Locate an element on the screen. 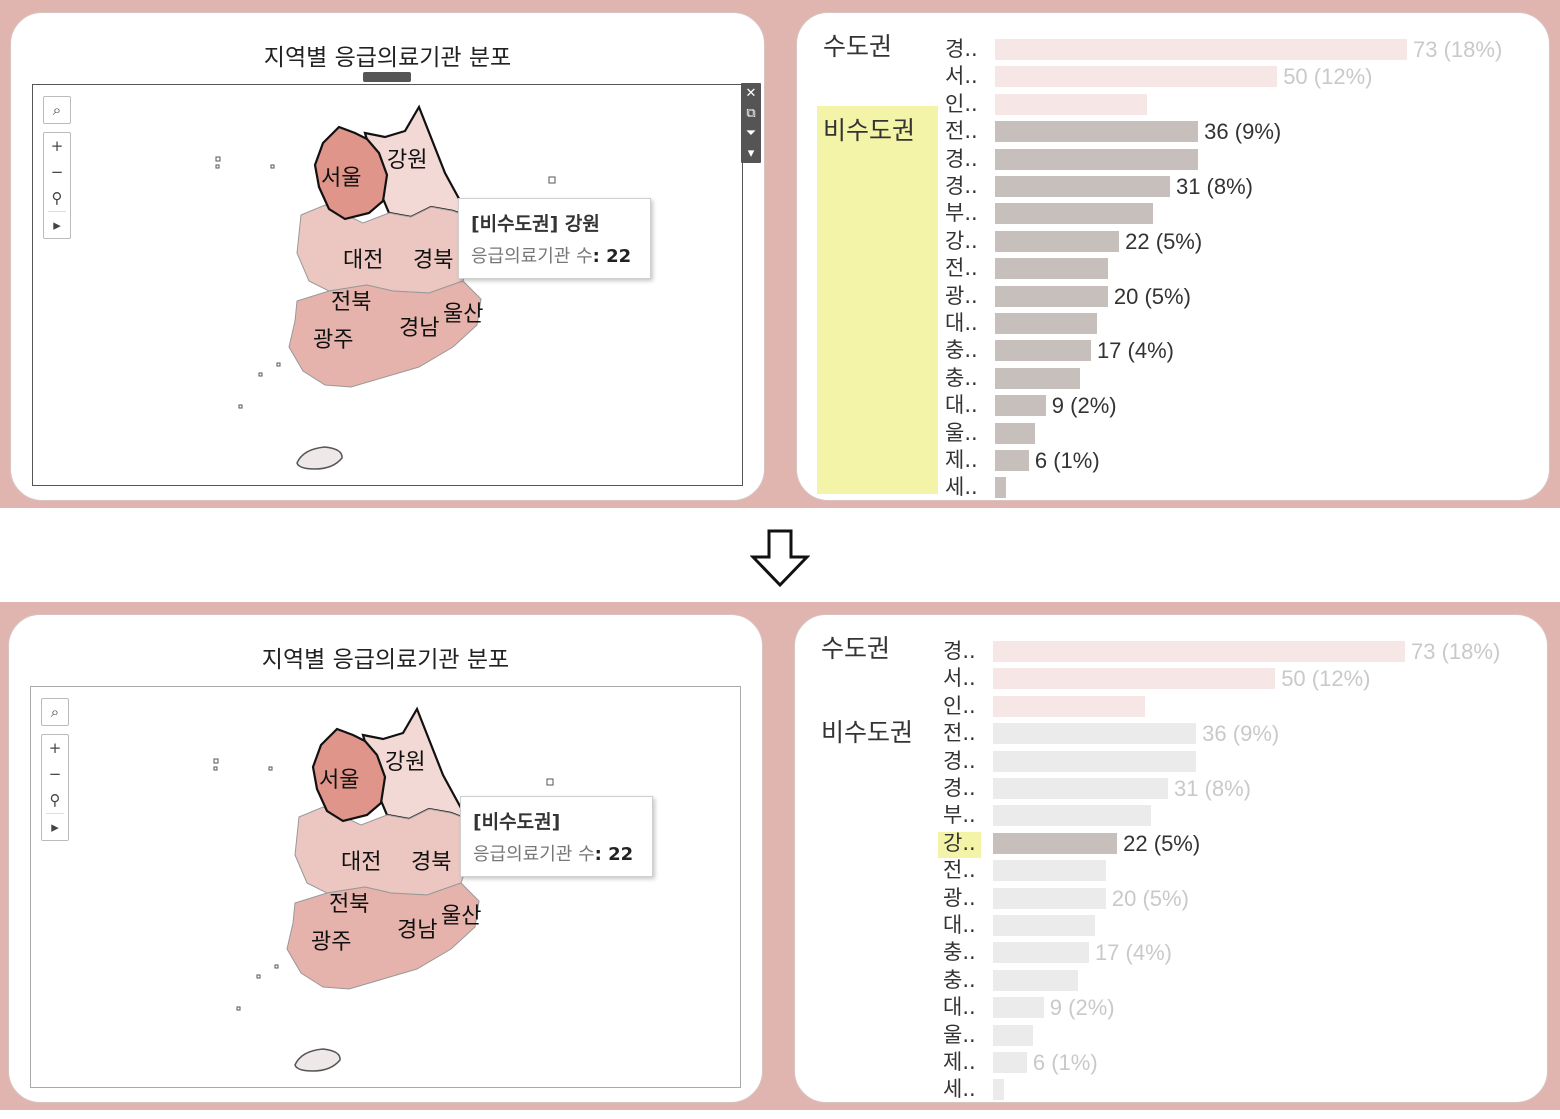 This screenshot has width=1560, height=1119. close-icon: ✕ is located at coordinates (751, 93).